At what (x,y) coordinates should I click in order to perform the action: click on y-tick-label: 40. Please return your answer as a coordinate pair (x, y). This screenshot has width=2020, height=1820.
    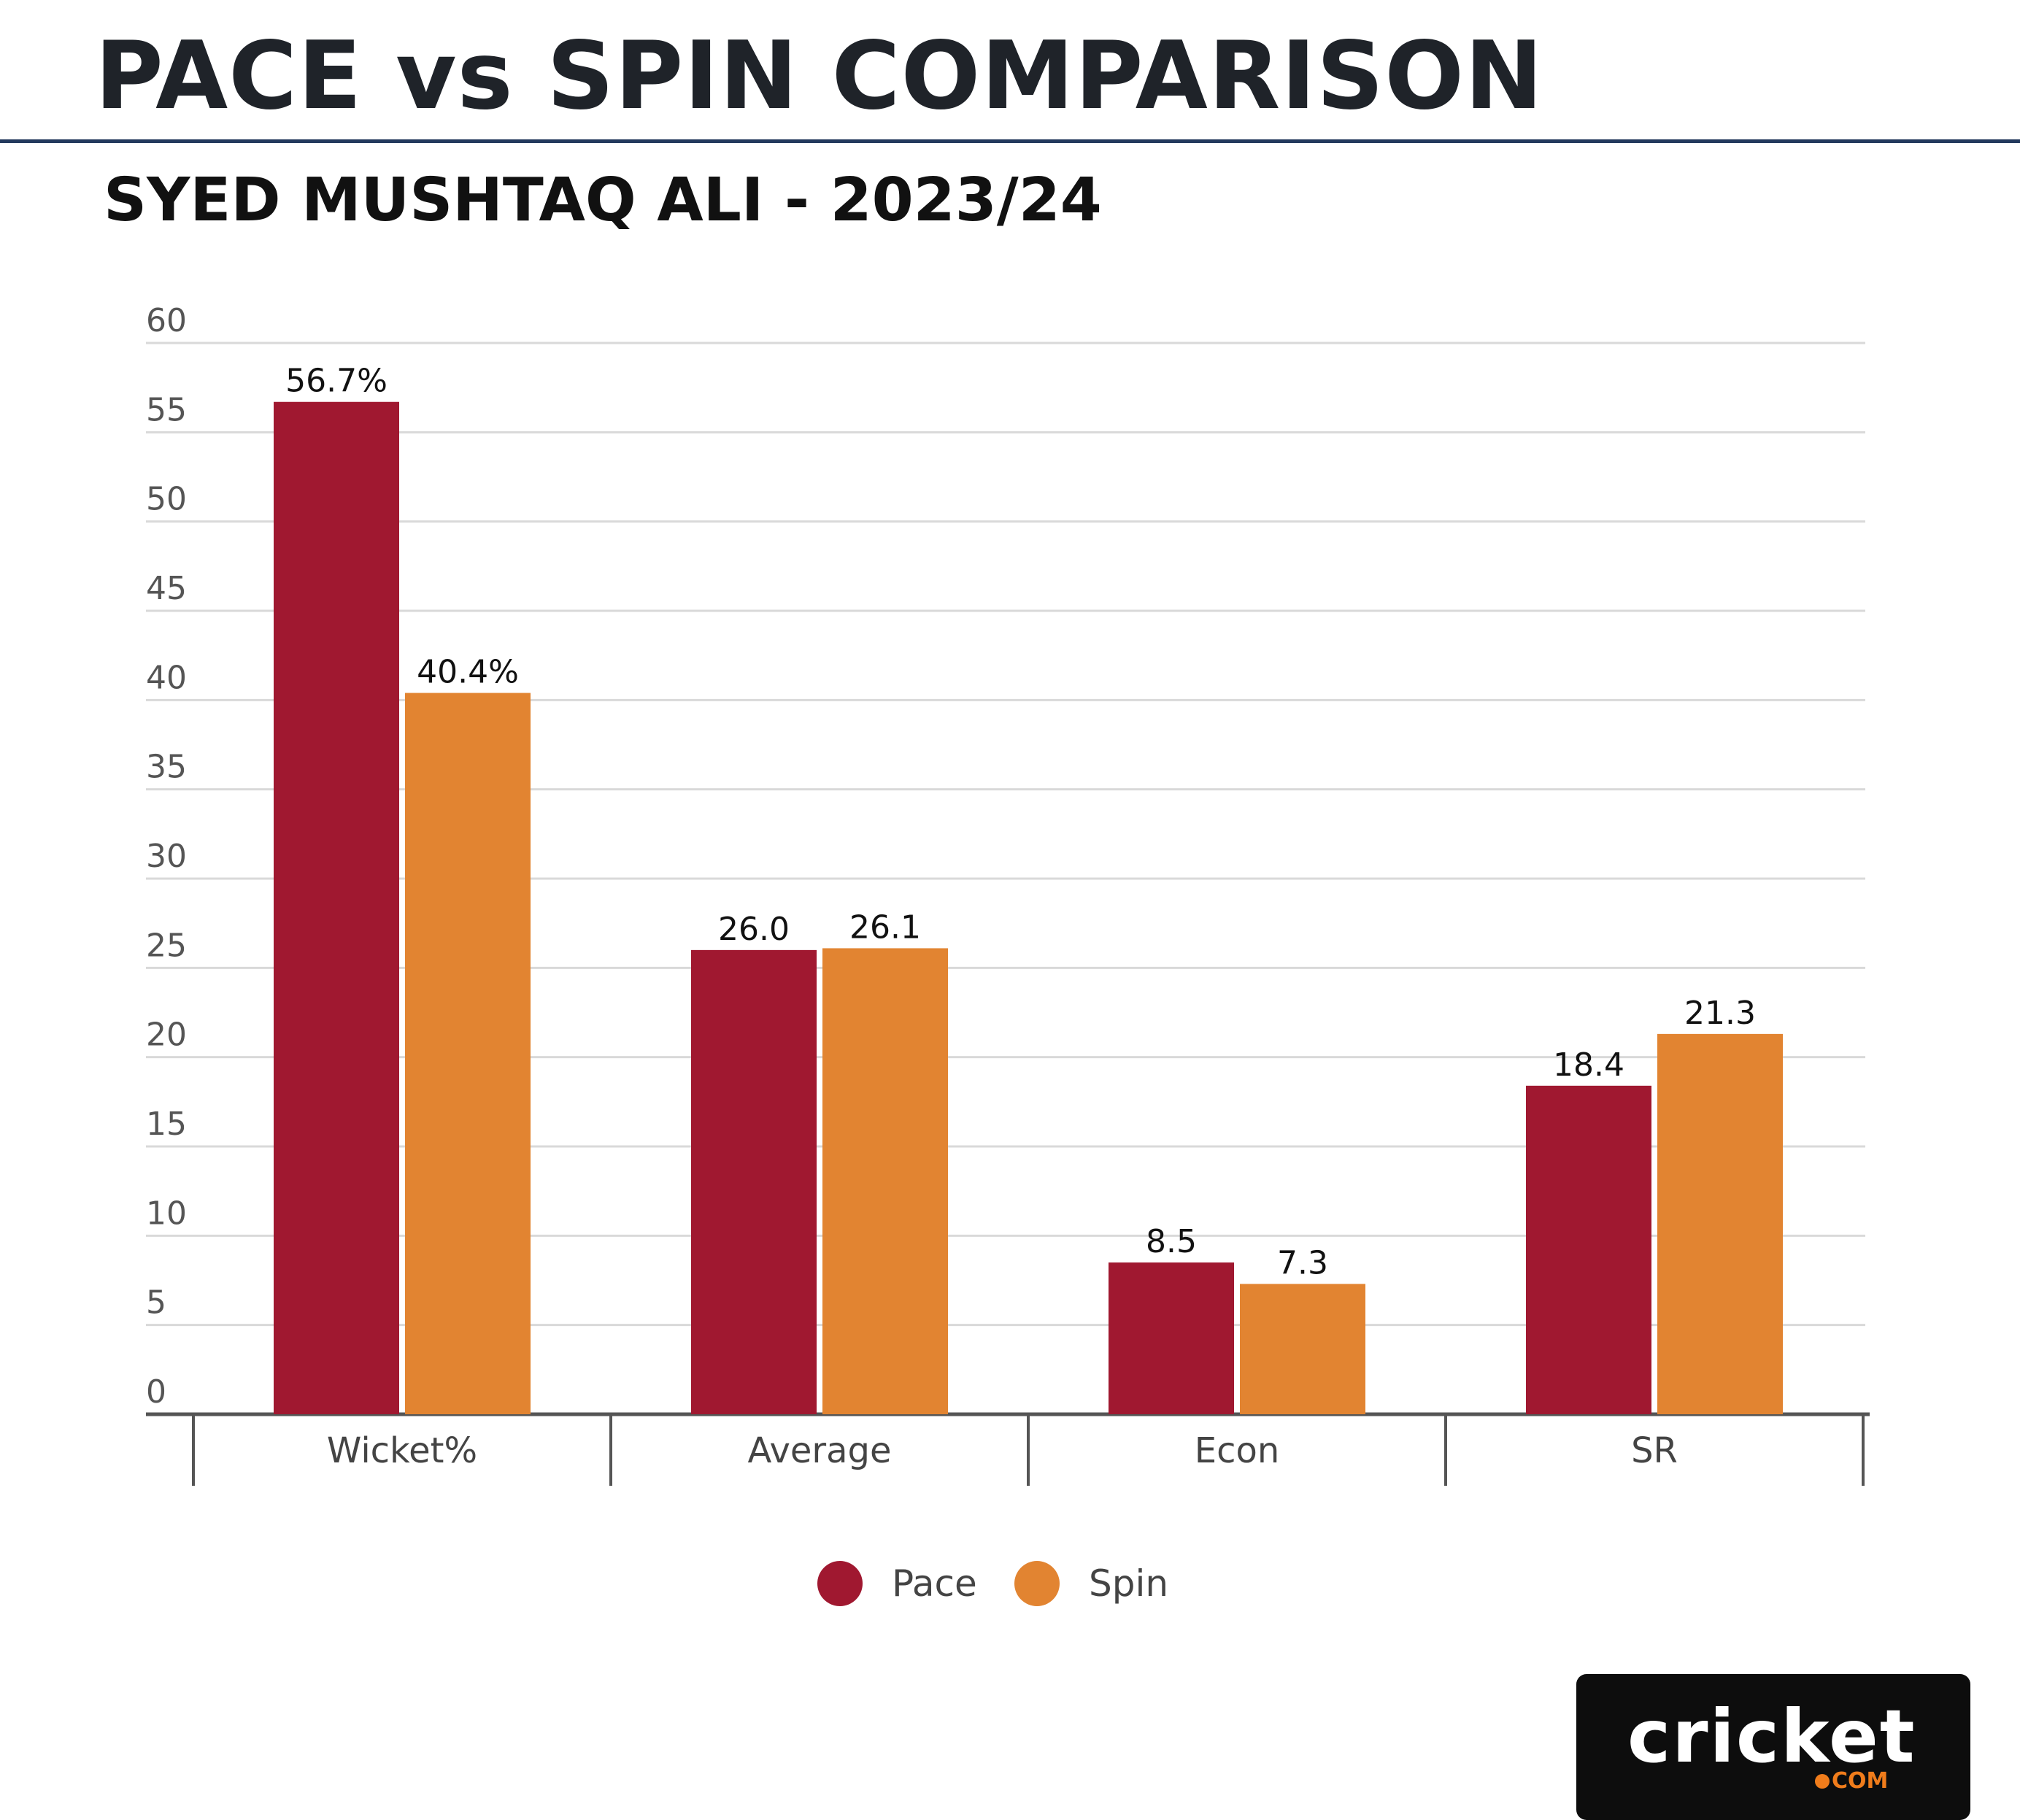
    Looking at the image, I should click on (167, 677).